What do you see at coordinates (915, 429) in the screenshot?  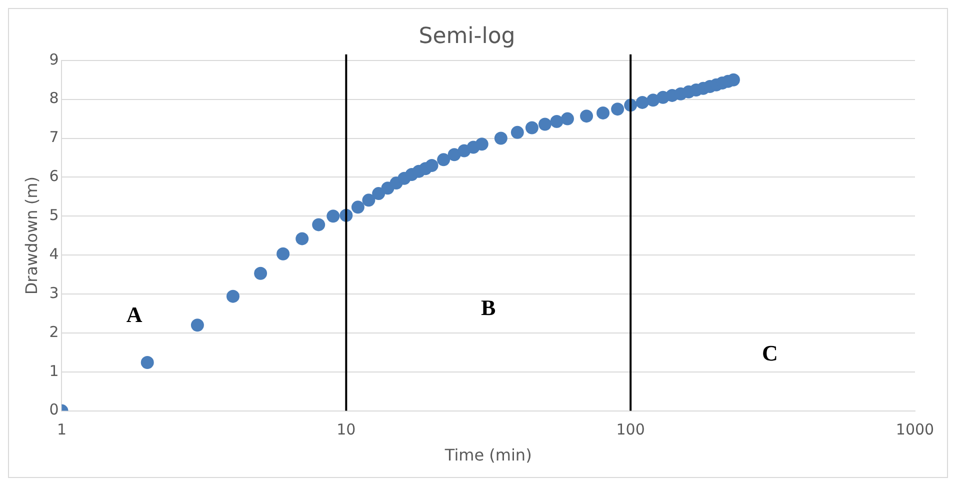 I see `x-tick-label: 1000` at bounding box center [915, 429].